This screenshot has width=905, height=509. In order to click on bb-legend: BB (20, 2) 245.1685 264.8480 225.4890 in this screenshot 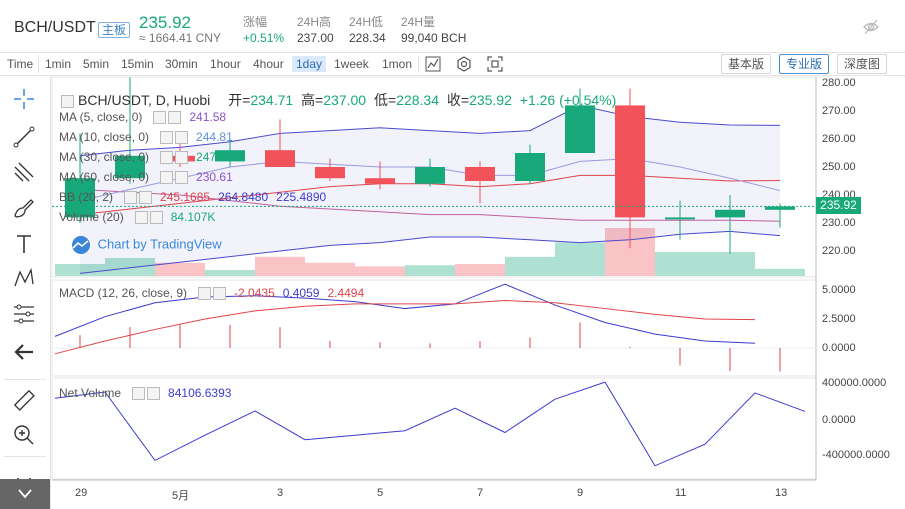, I will do `click(193, 197)`.